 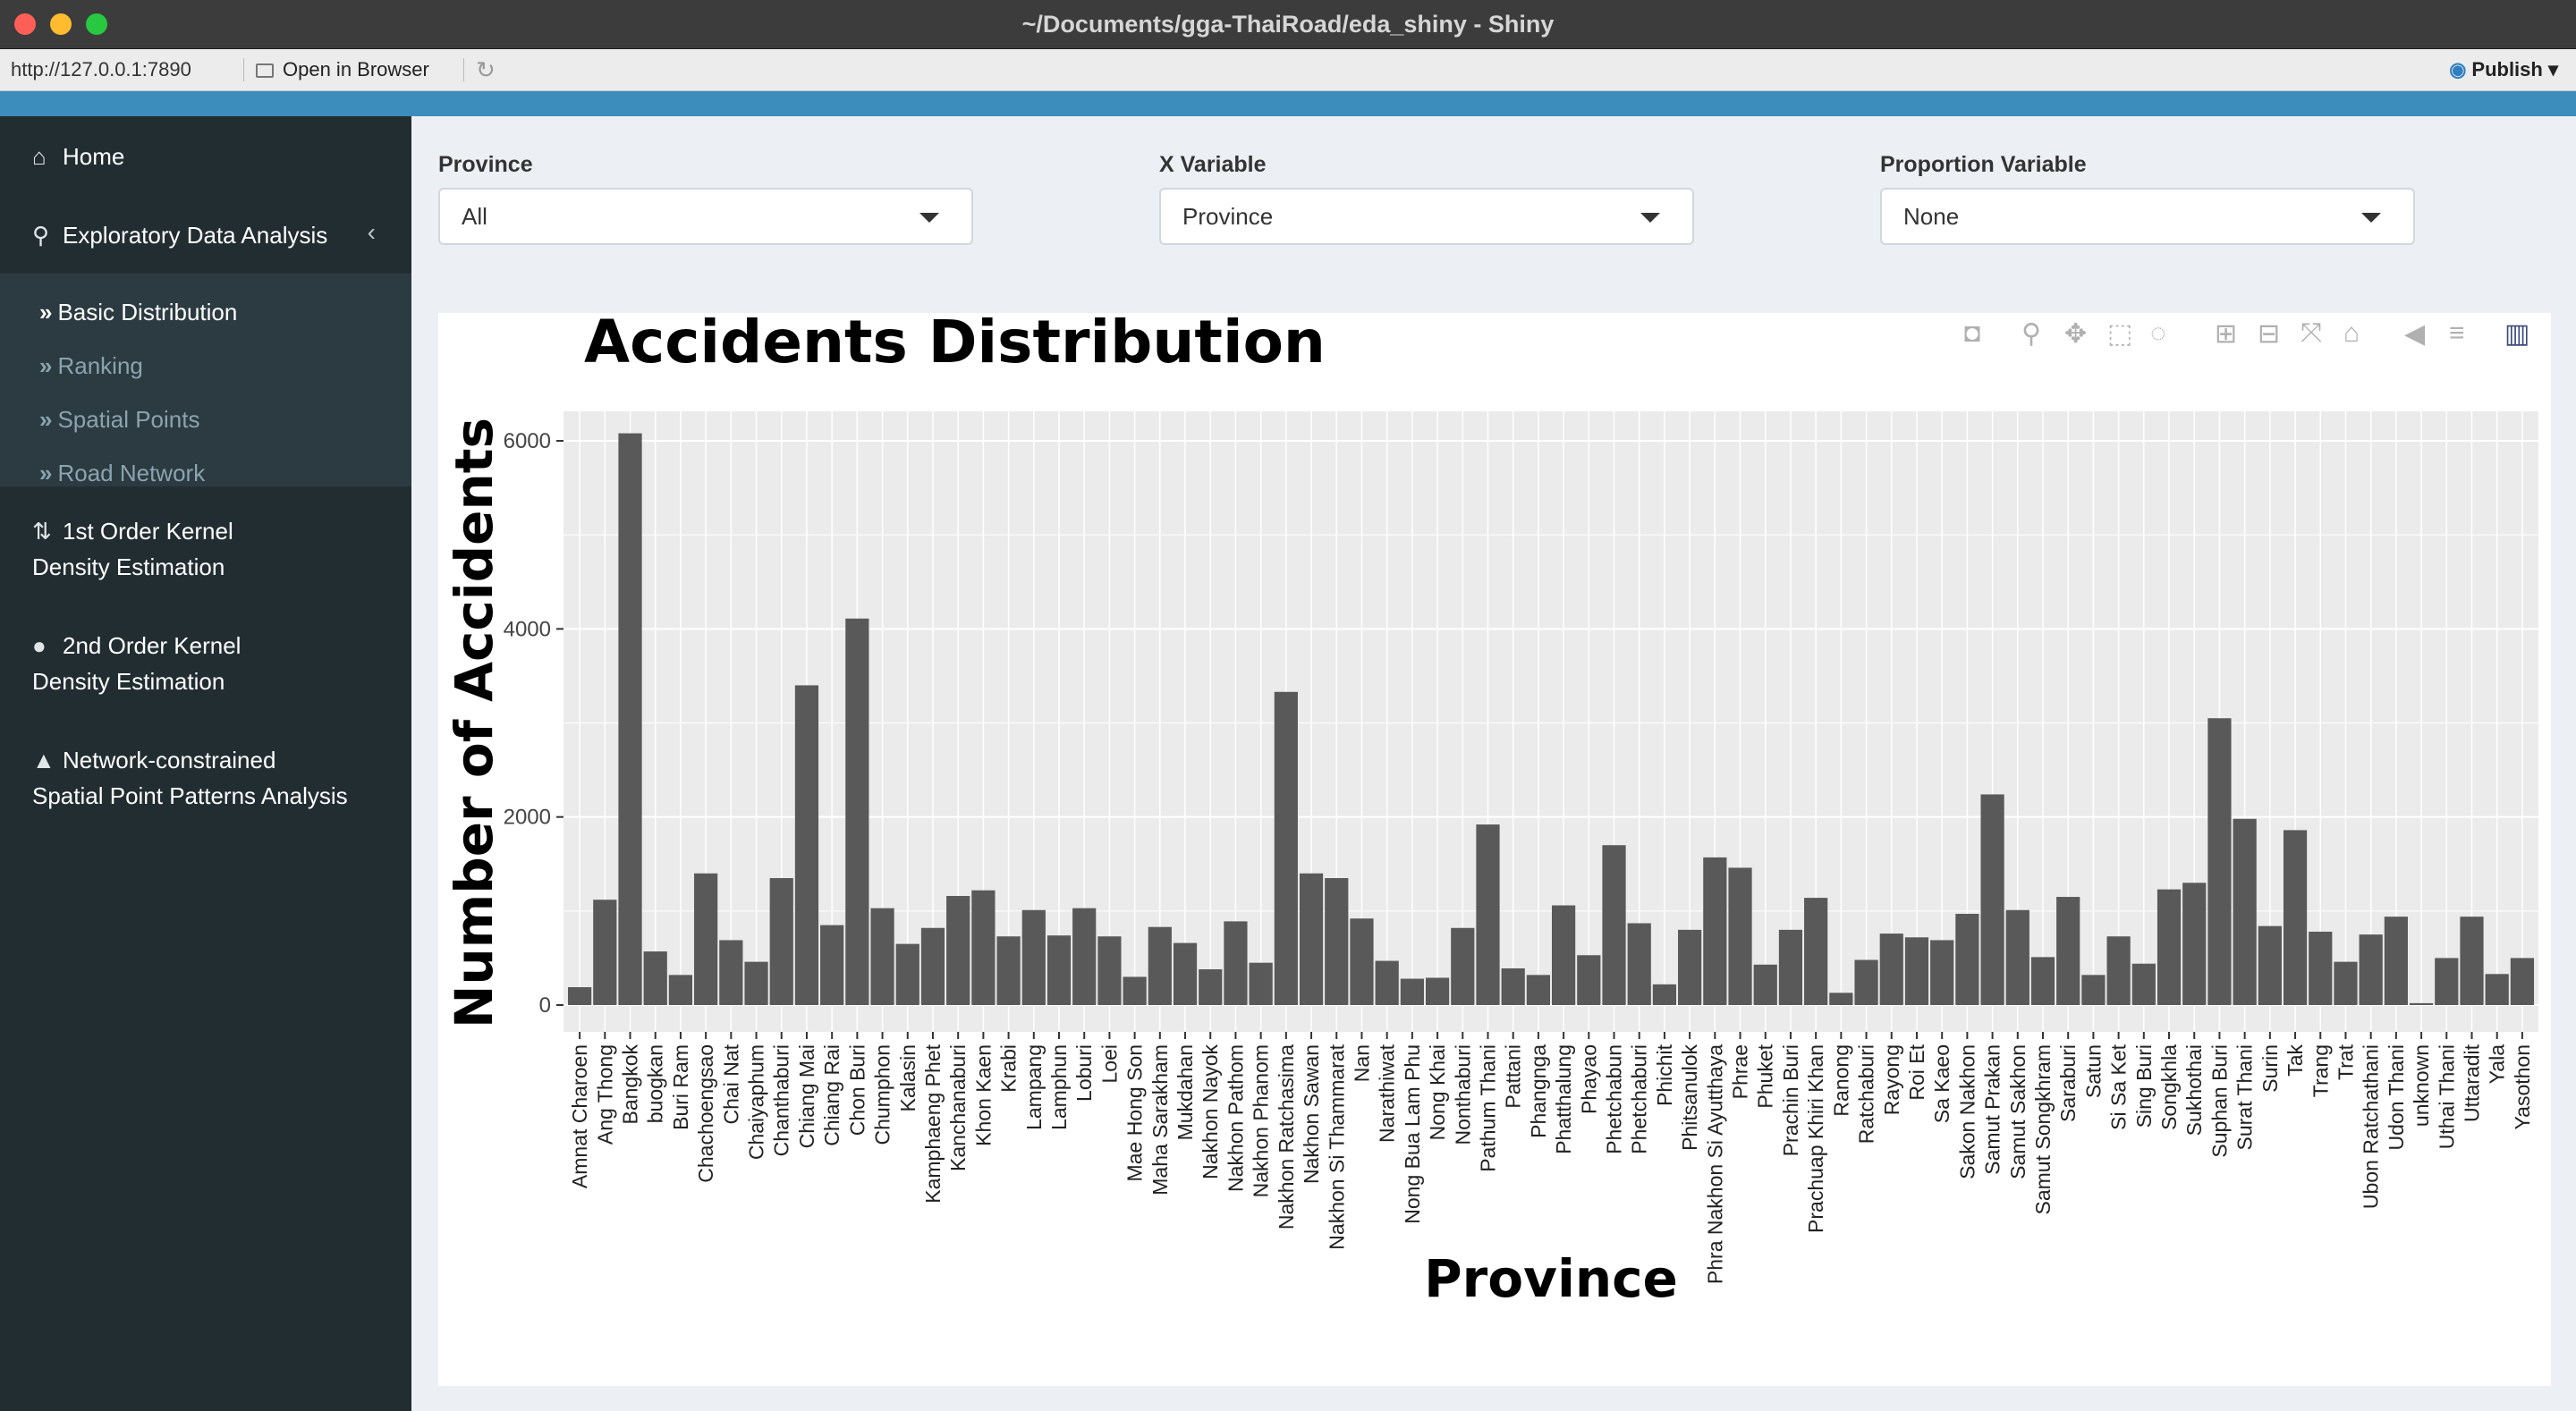 What do you see at coordinates (371, 232) in the screenshot?
I see `chevron-left-icon: ‹` at bounding box center [371, 232].